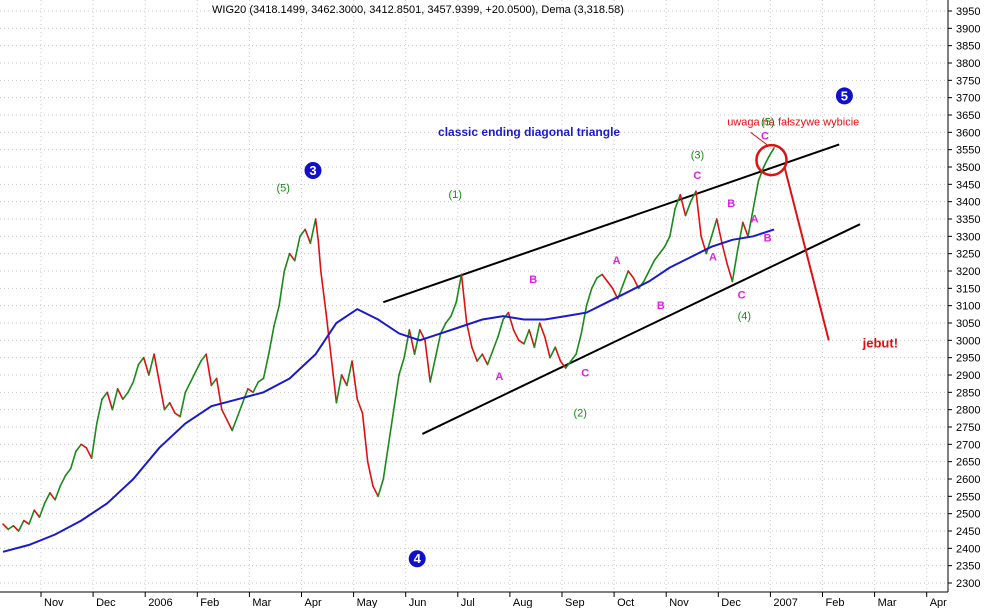 This screenshot has height=608, width=994. I want to click on y-tick-label: 3350, so click(968, 220).